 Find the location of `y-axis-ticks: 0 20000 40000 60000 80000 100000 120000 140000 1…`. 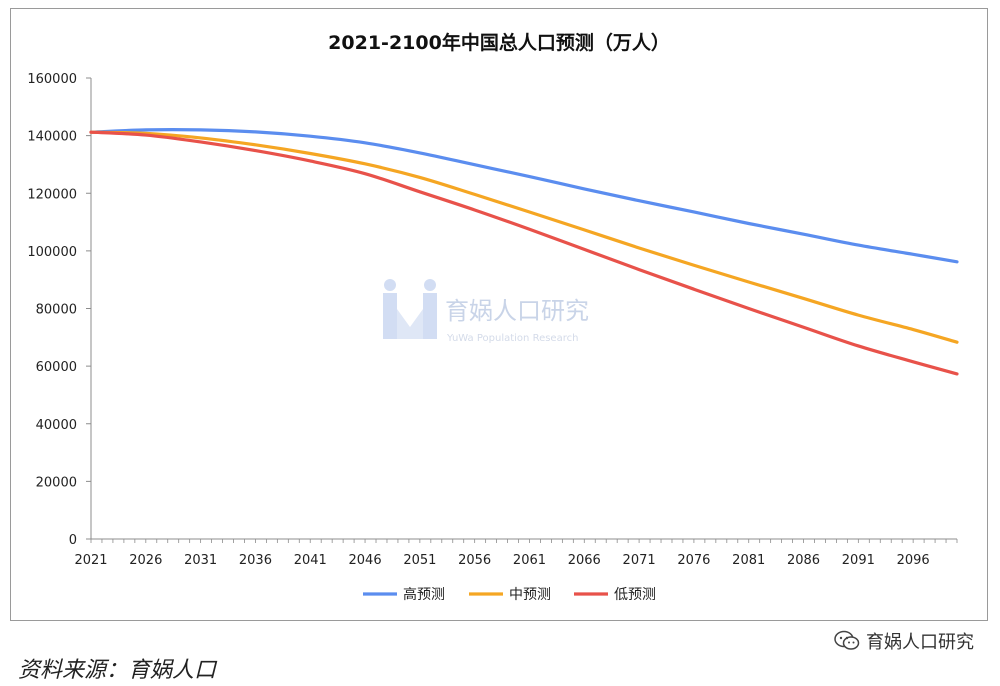

y-axis-ticks: 0 20000 40000 60000 80000 100000 120000 140000 1… is located at coordinates (59, 310).